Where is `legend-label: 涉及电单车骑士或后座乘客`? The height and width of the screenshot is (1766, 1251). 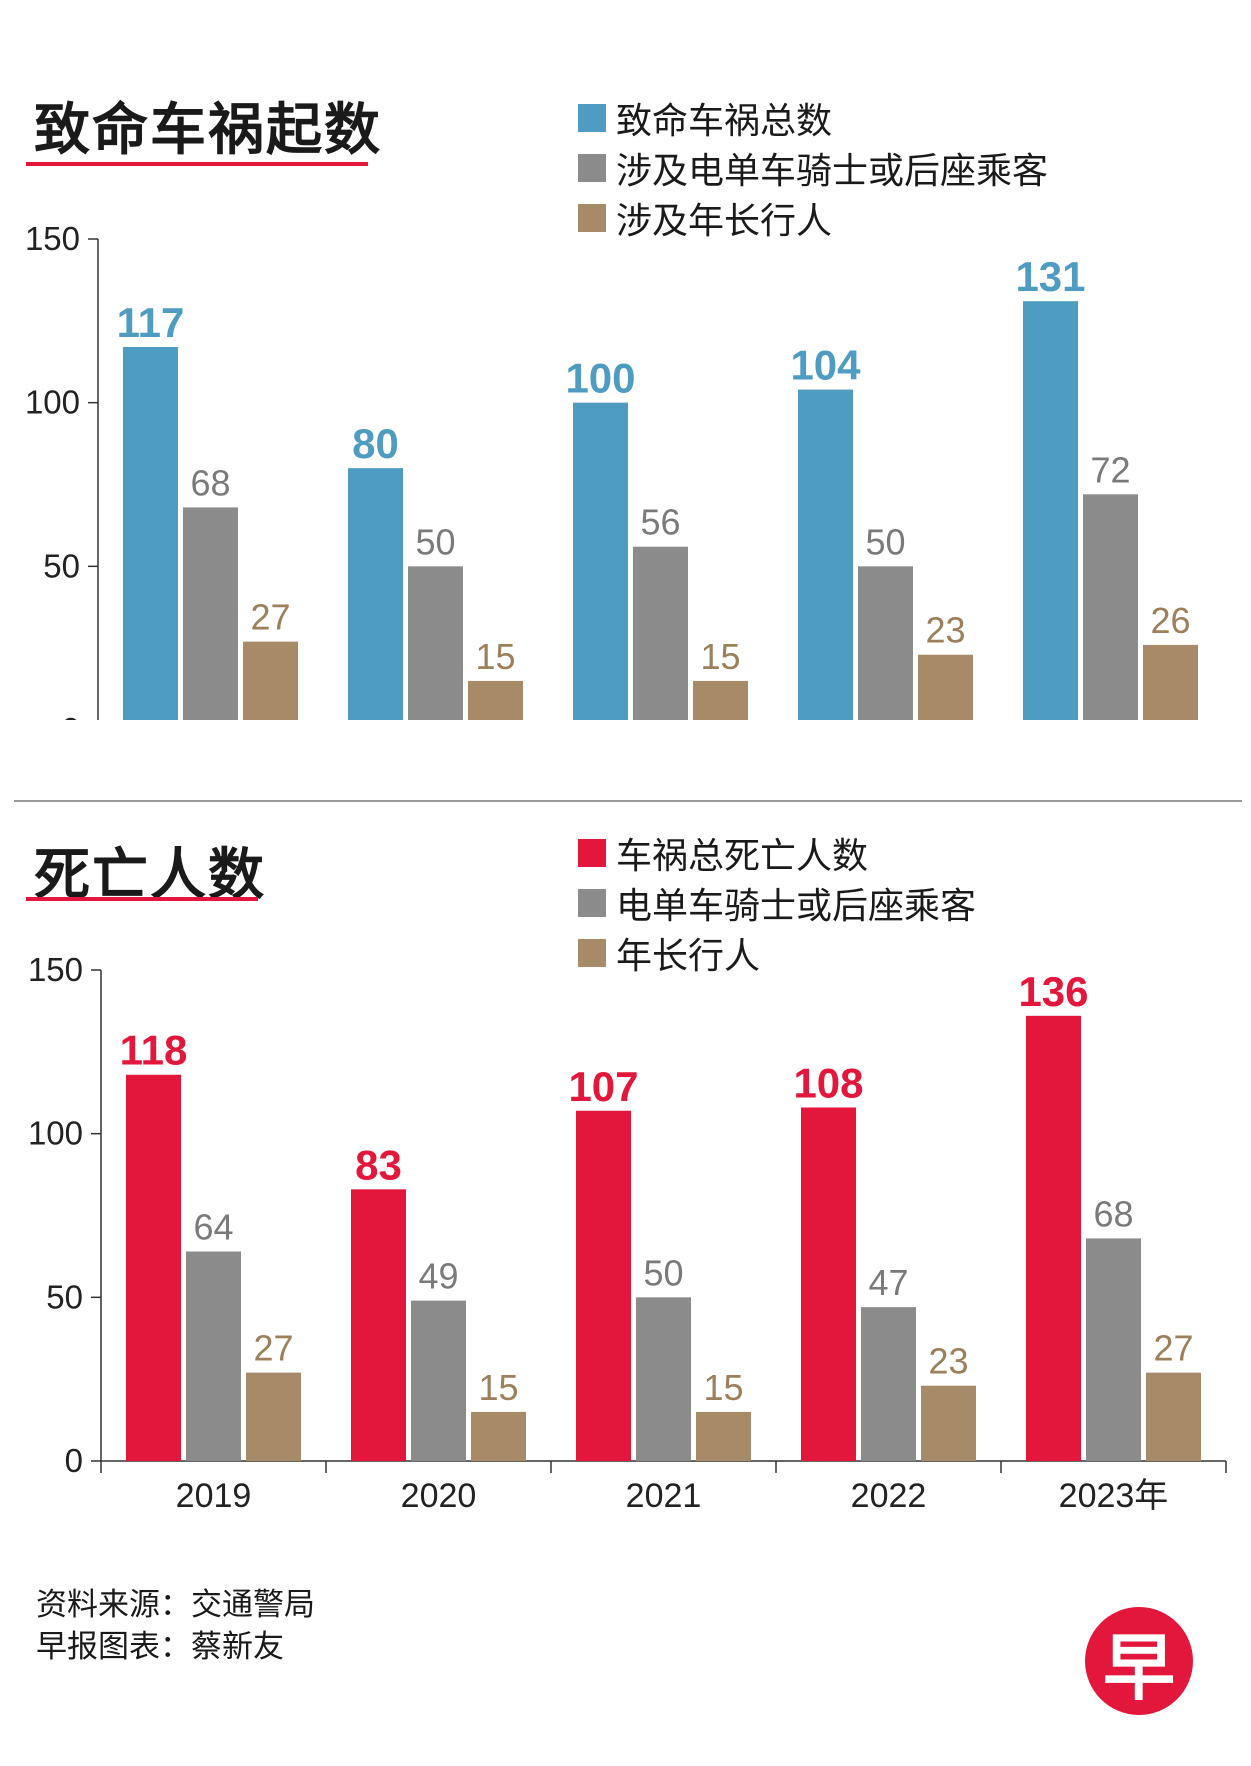
legend-label: 涉及电单车骑士或后座乘客 is located at coordinates (832, 171).